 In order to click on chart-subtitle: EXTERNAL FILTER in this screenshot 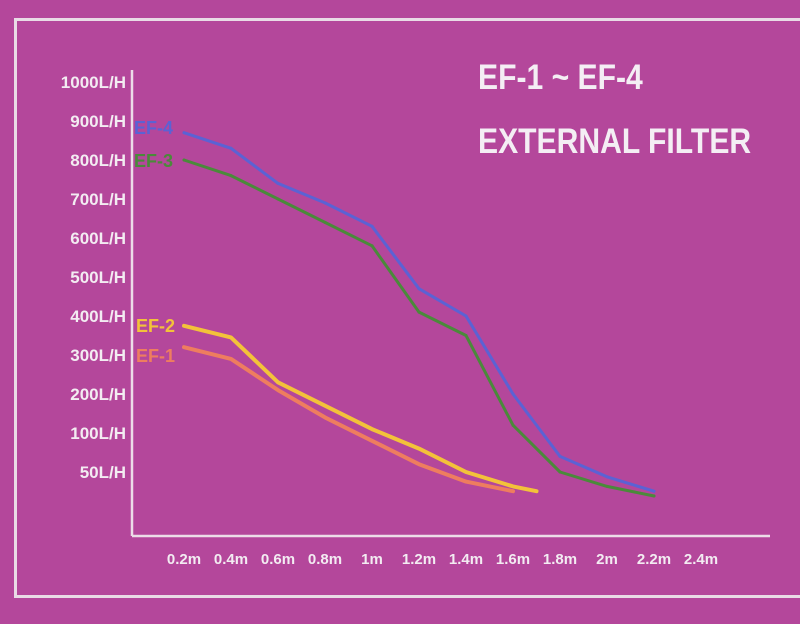, I will do `click(615, 141)`.